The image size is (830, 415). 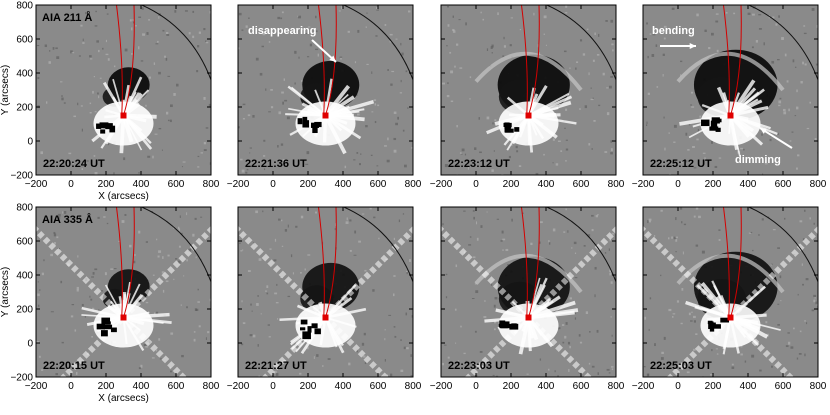 I want to click on panel-r1-p3: −200 0 200 400 600 800 22:25:03 UT, so click(x=729, y=299).